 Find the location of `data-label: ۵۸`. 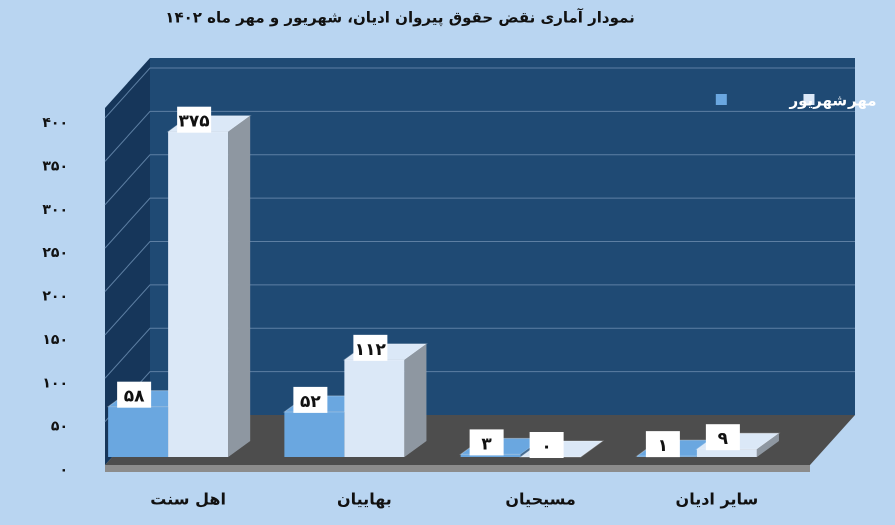

data-label: ۵۸ is located at coordinates (134, 397).